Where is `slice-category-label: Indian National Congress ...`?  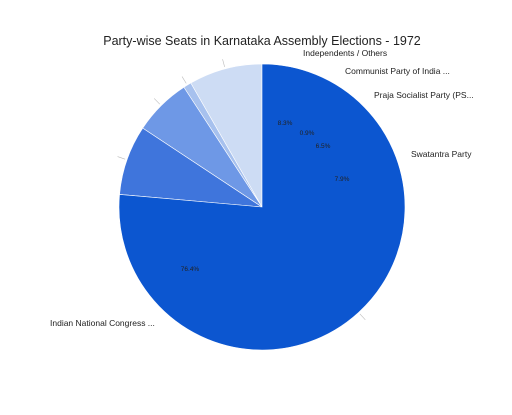
slice-category-label: Indian National Congress ... is located at coordinates (102, 323).